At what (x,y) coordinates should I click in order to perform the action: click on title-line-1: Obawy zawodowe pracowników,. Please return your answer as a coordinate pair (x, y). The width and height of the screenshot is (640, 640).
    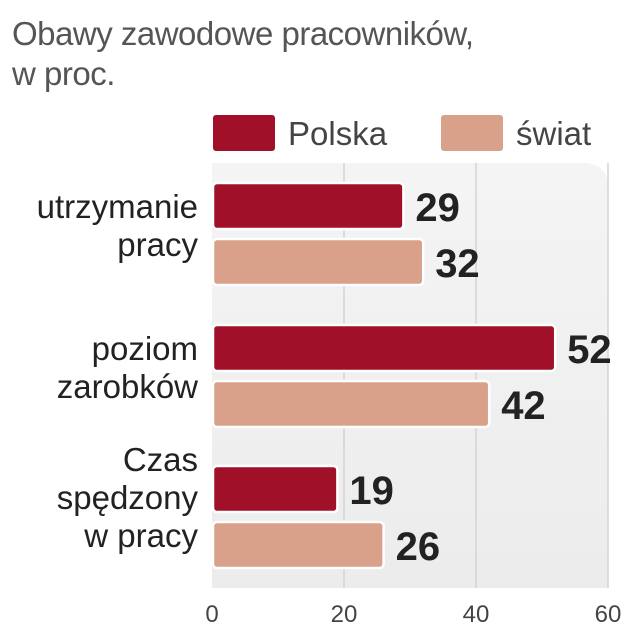
    Looking at the image, I should click on (243, 33).